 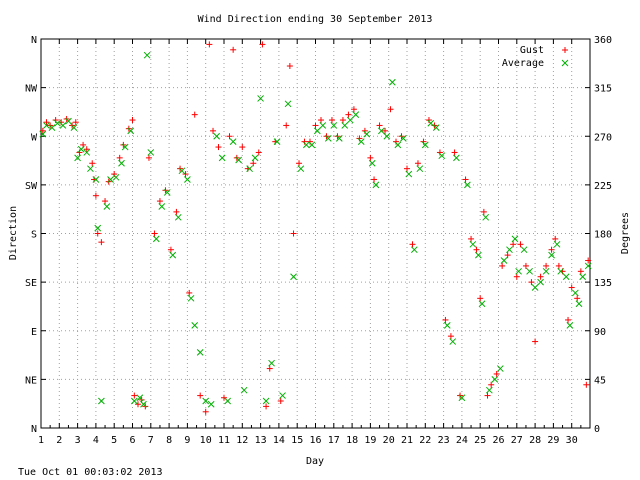 What do you see at coordinates (532, 50) in the screenshot?
I see `legend-label-gust: Gust` at bounding box center [532, 50].